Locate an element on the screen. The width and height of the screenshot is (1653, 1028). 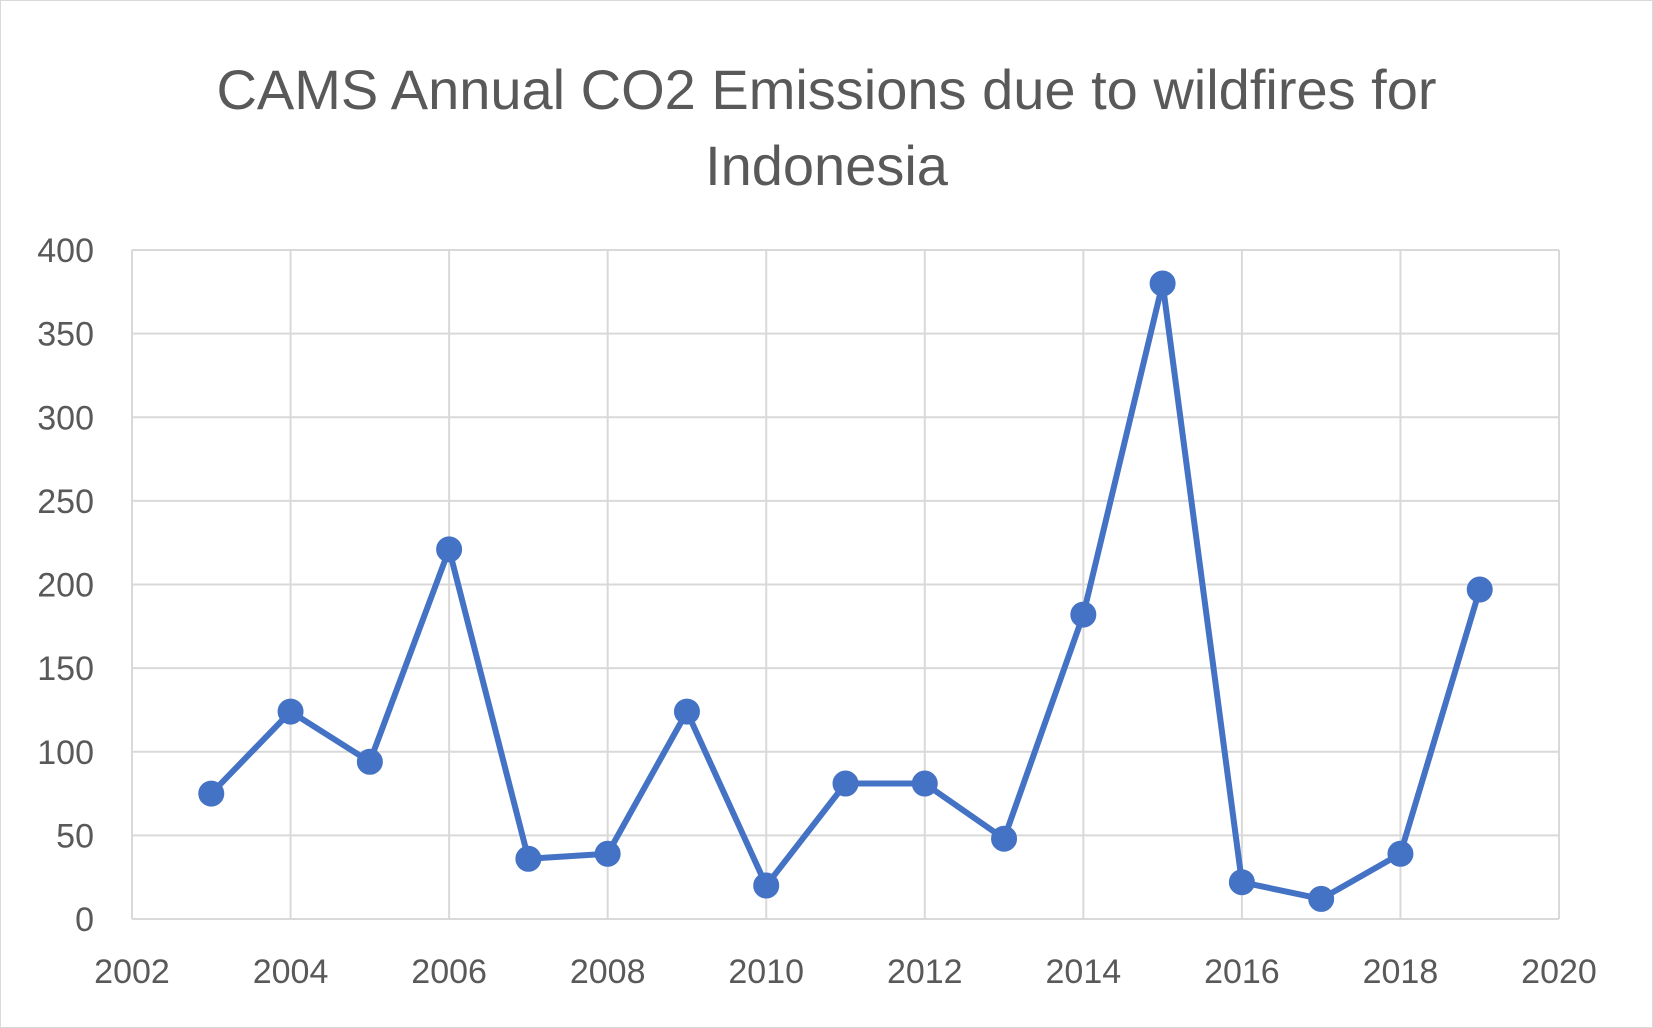
x-tick-label: 2016 is located at coordinates (1242, 972).